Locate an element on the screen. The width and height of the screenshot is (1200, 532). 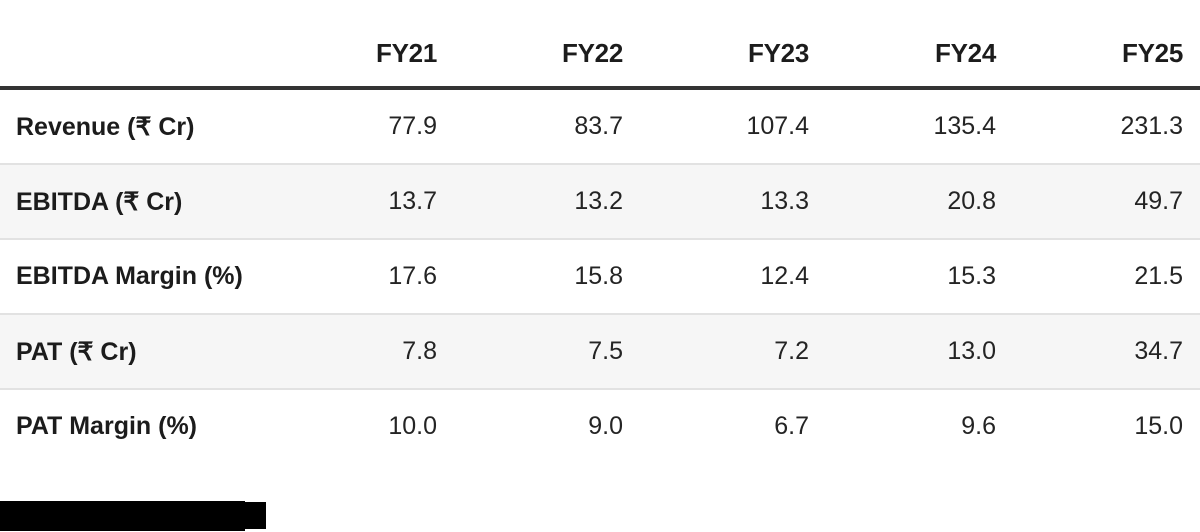
corner-cell is located at coordinates (134, 45).